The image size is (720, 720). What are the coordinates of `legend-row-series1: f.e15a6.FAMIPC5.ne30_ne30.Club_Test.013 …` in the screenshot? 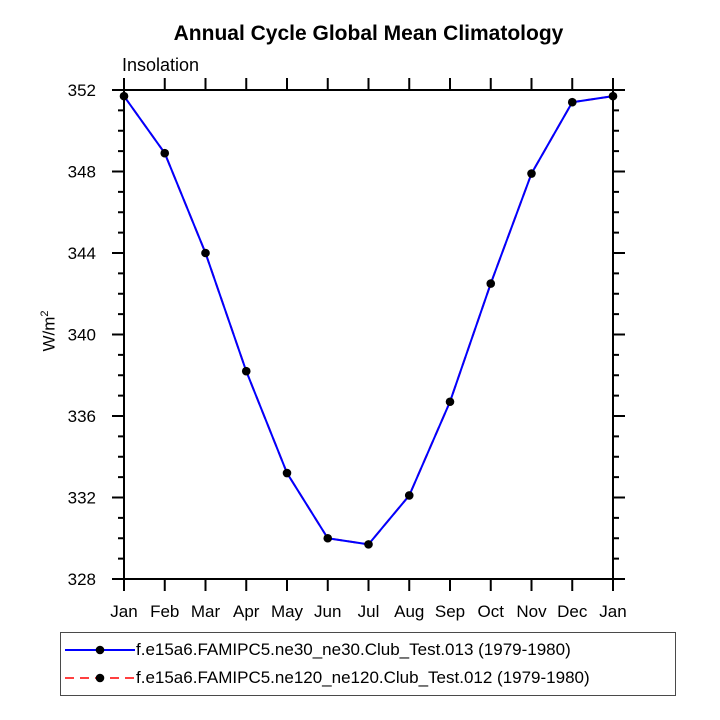 It's located at (368, 650).